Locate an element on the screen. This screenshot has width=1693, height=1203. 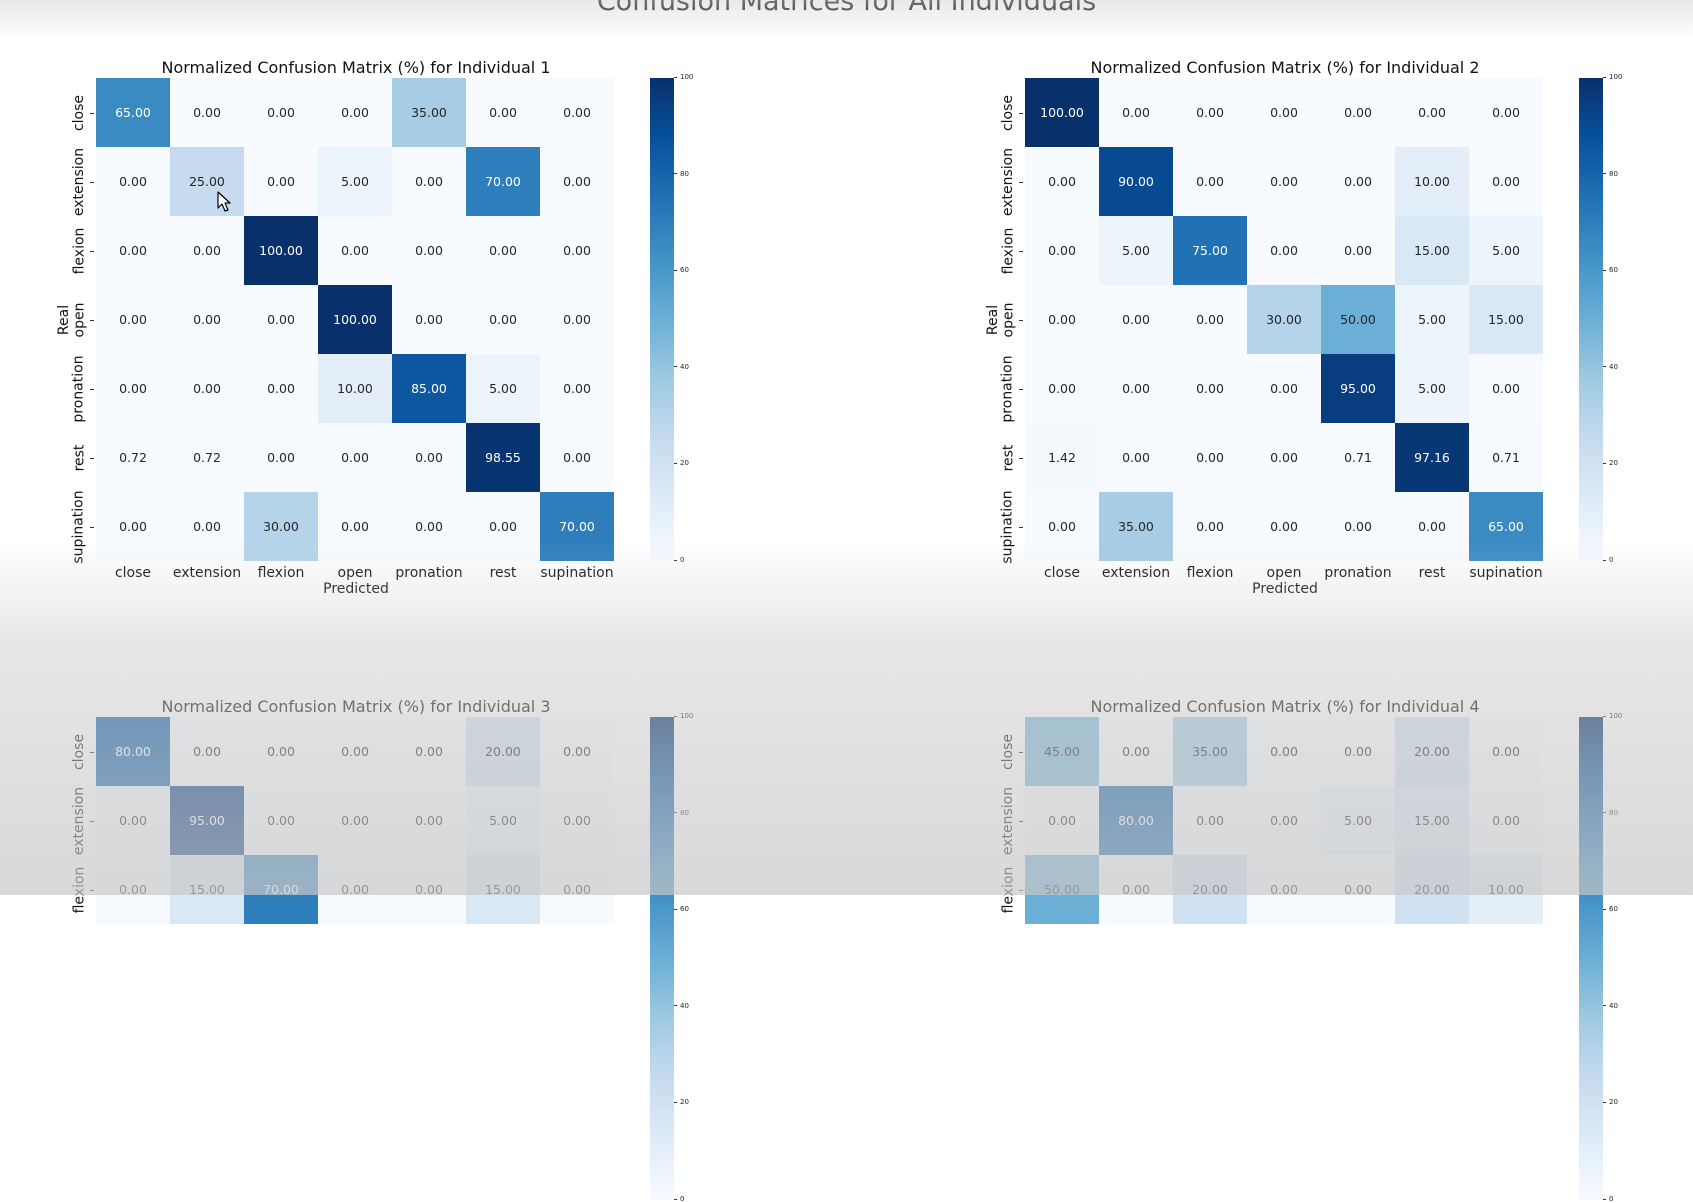
y-axis-title: Real is located at coordinates (993, 319).